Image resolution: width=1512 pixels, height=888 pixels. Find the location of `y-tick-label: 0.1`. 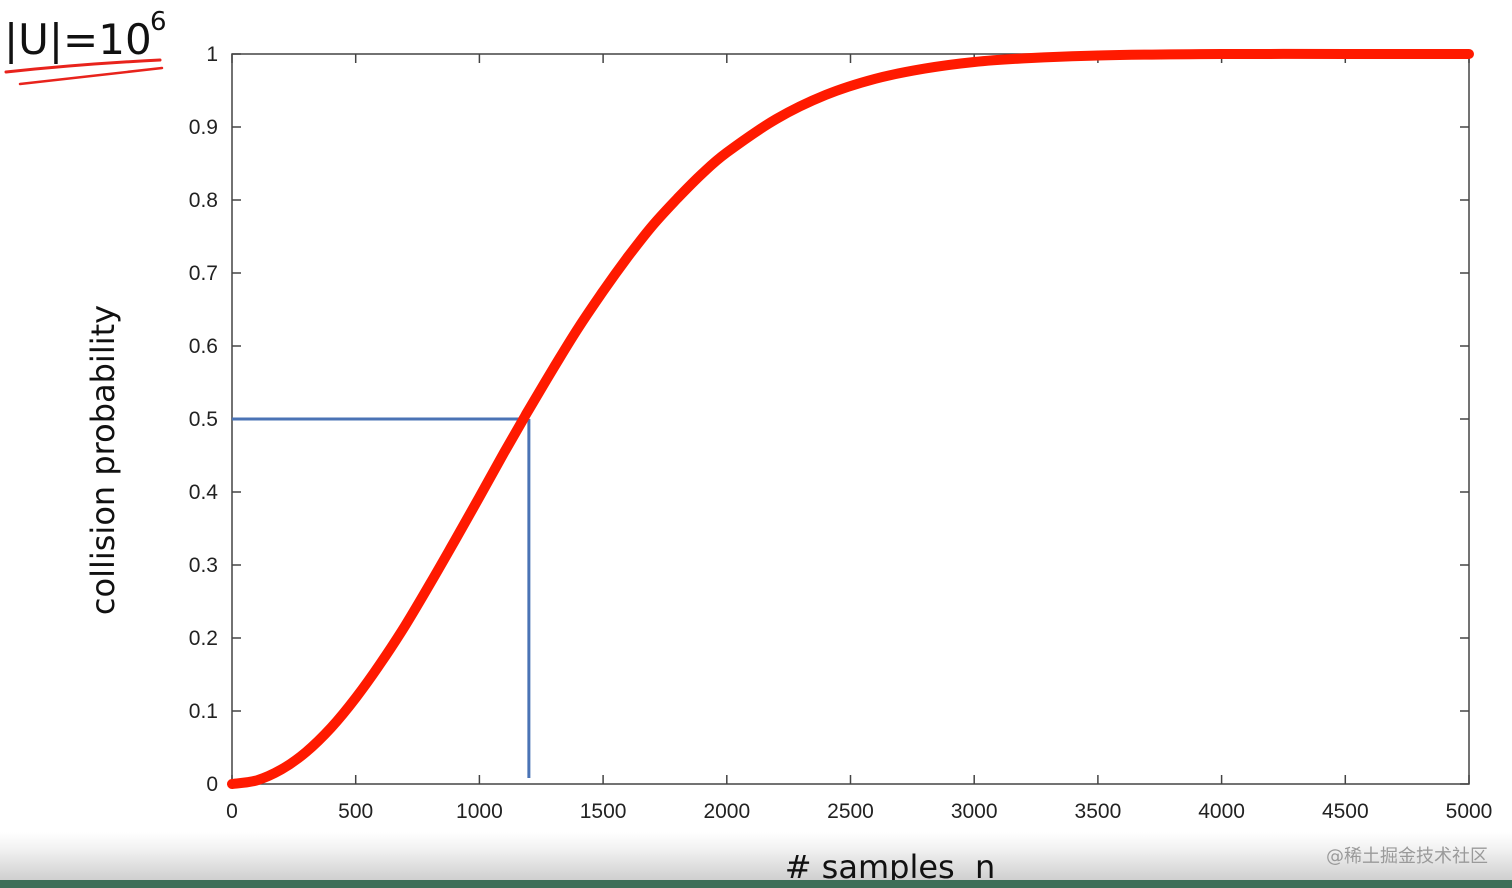

y-tick-label: 0.1 is located at coordinates (203, 711).